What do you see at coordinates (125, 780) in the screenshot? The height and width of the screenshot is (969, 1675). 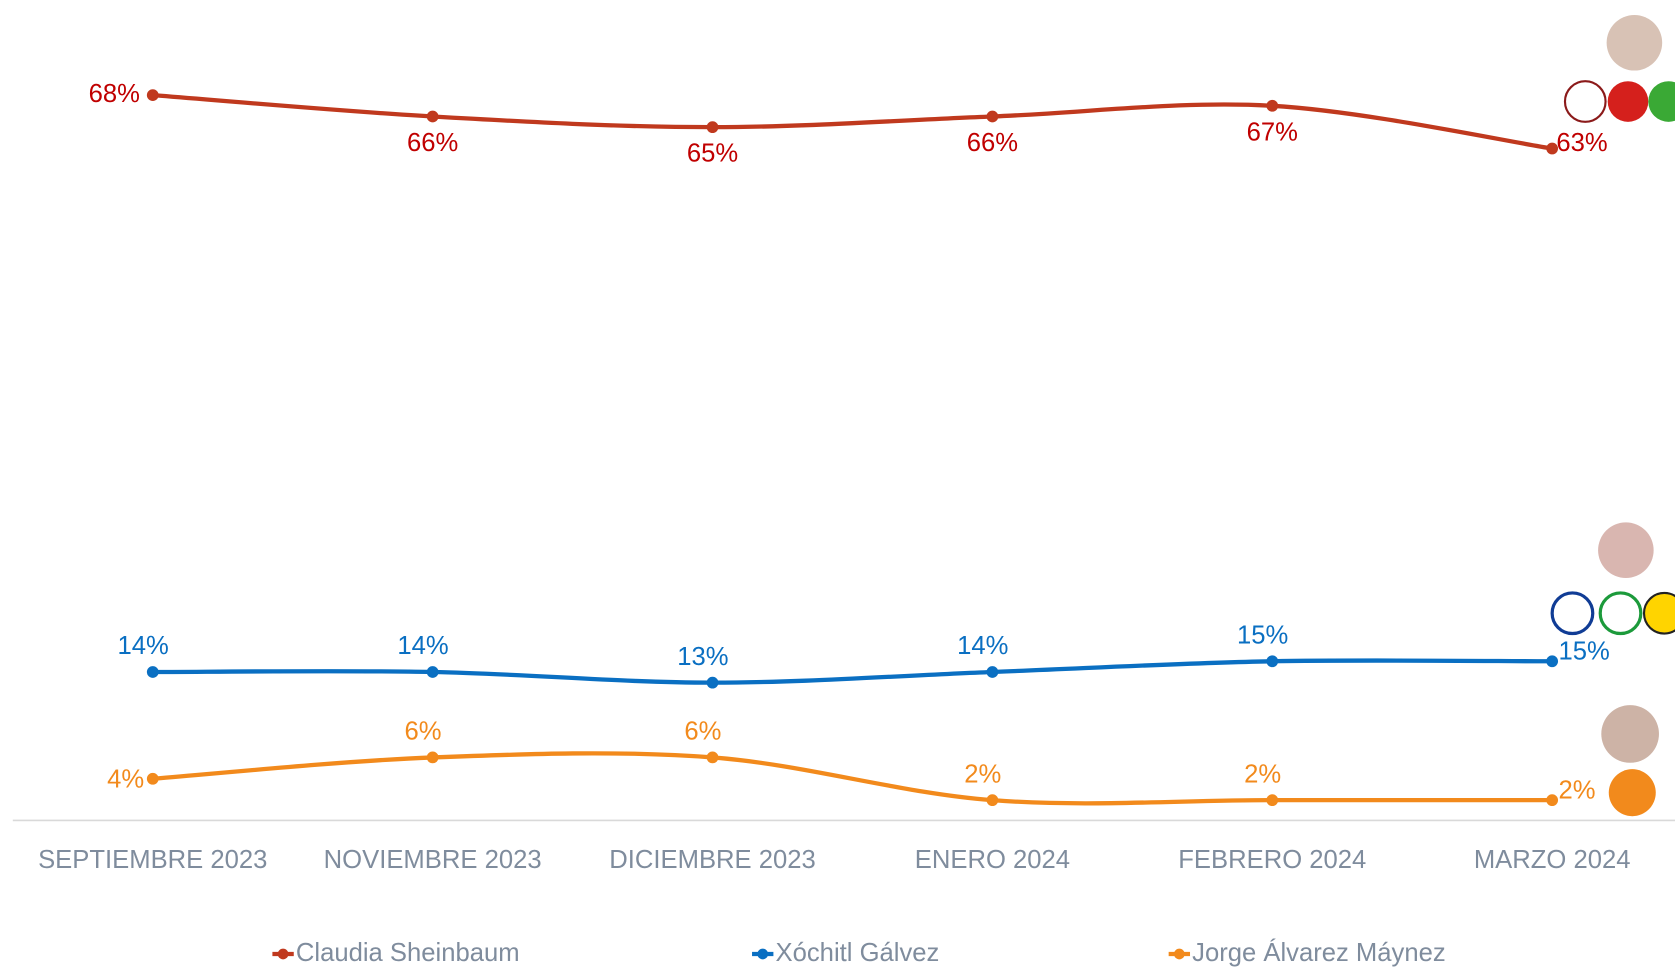 I see `data-label: 4%` at bounding box center [125, 780].